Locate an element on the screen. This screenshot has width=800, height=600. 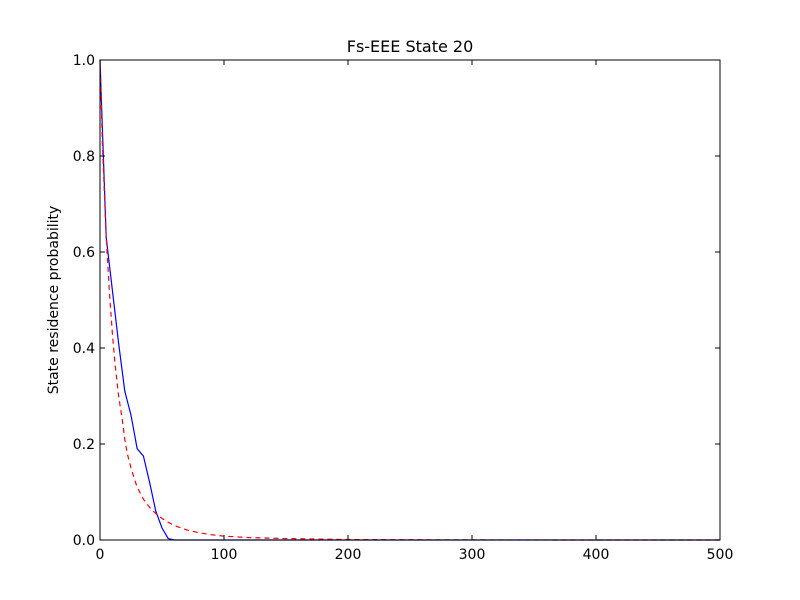
y-axis-label: State residence probability is located at coordinates (54, 300).